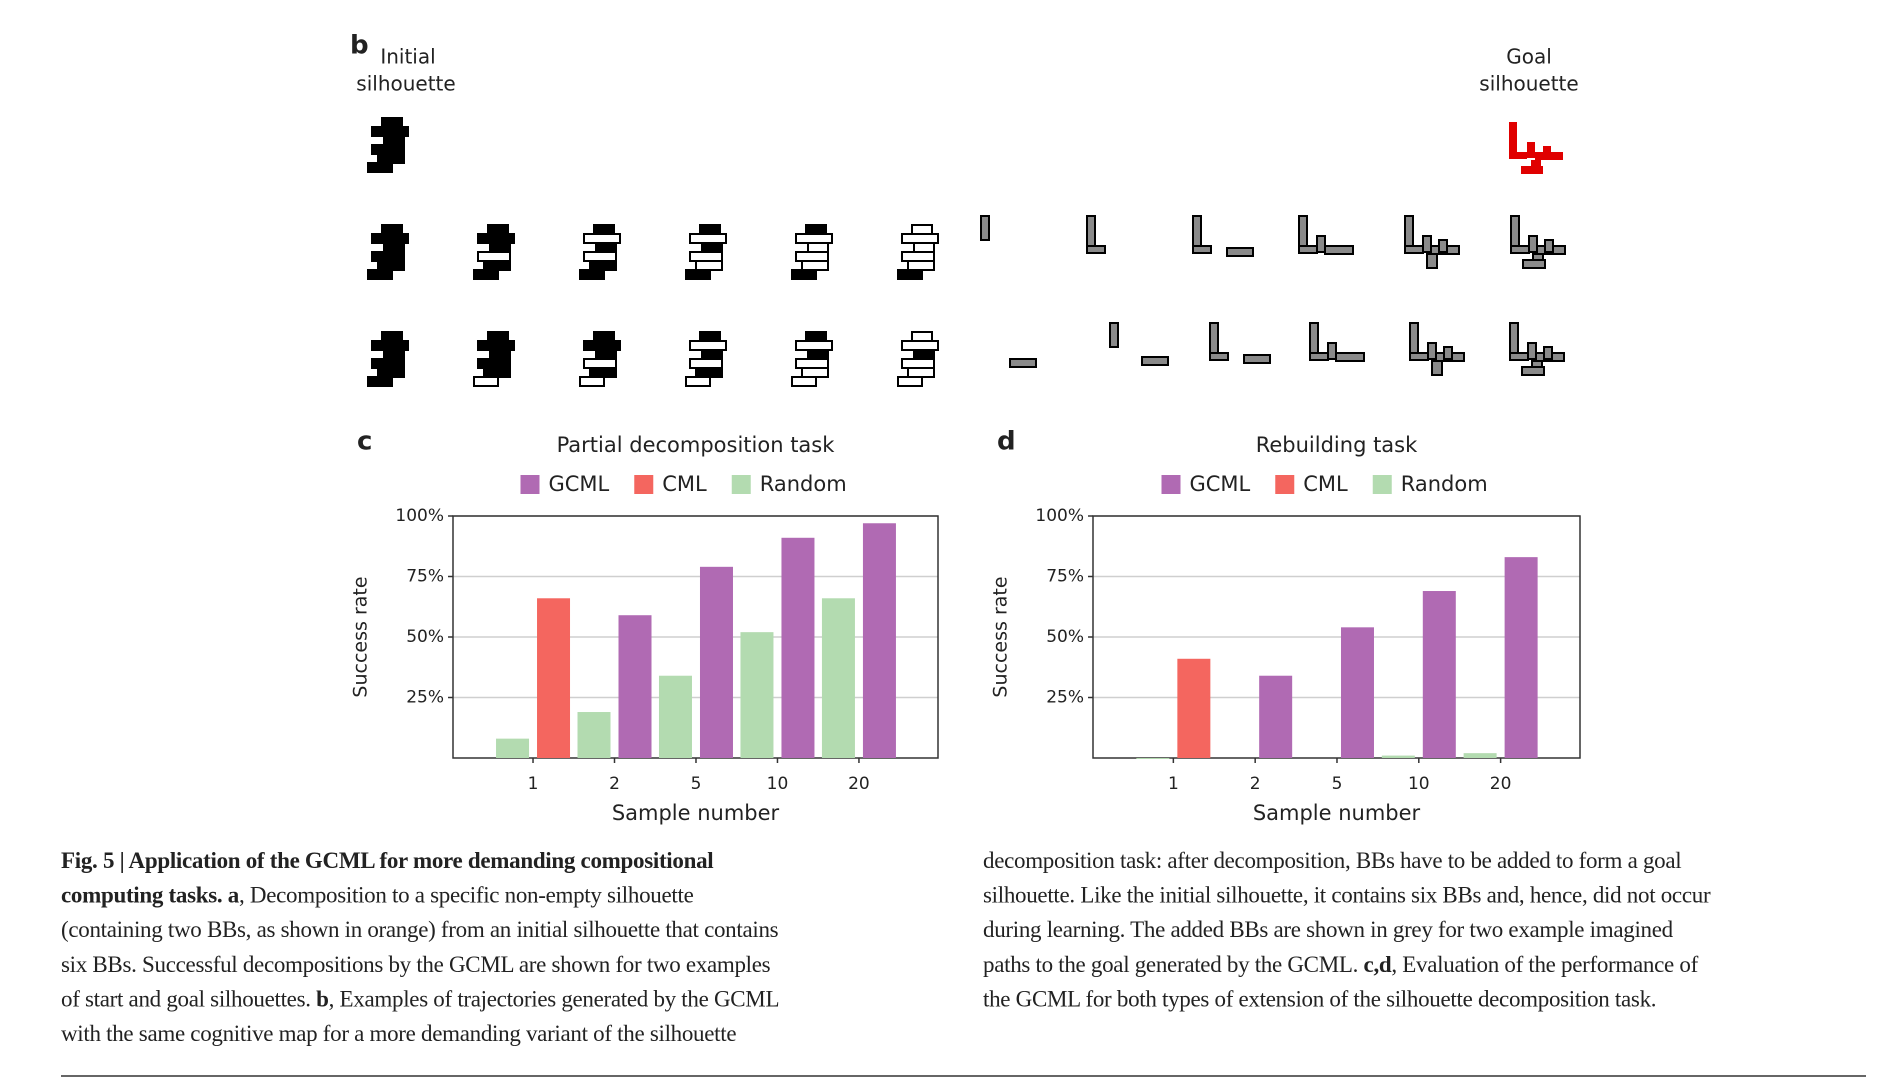  What do you see at coordinates (359, 46) in the screenshot?
I see `panel-label: b` at bounding box center [359, 46].